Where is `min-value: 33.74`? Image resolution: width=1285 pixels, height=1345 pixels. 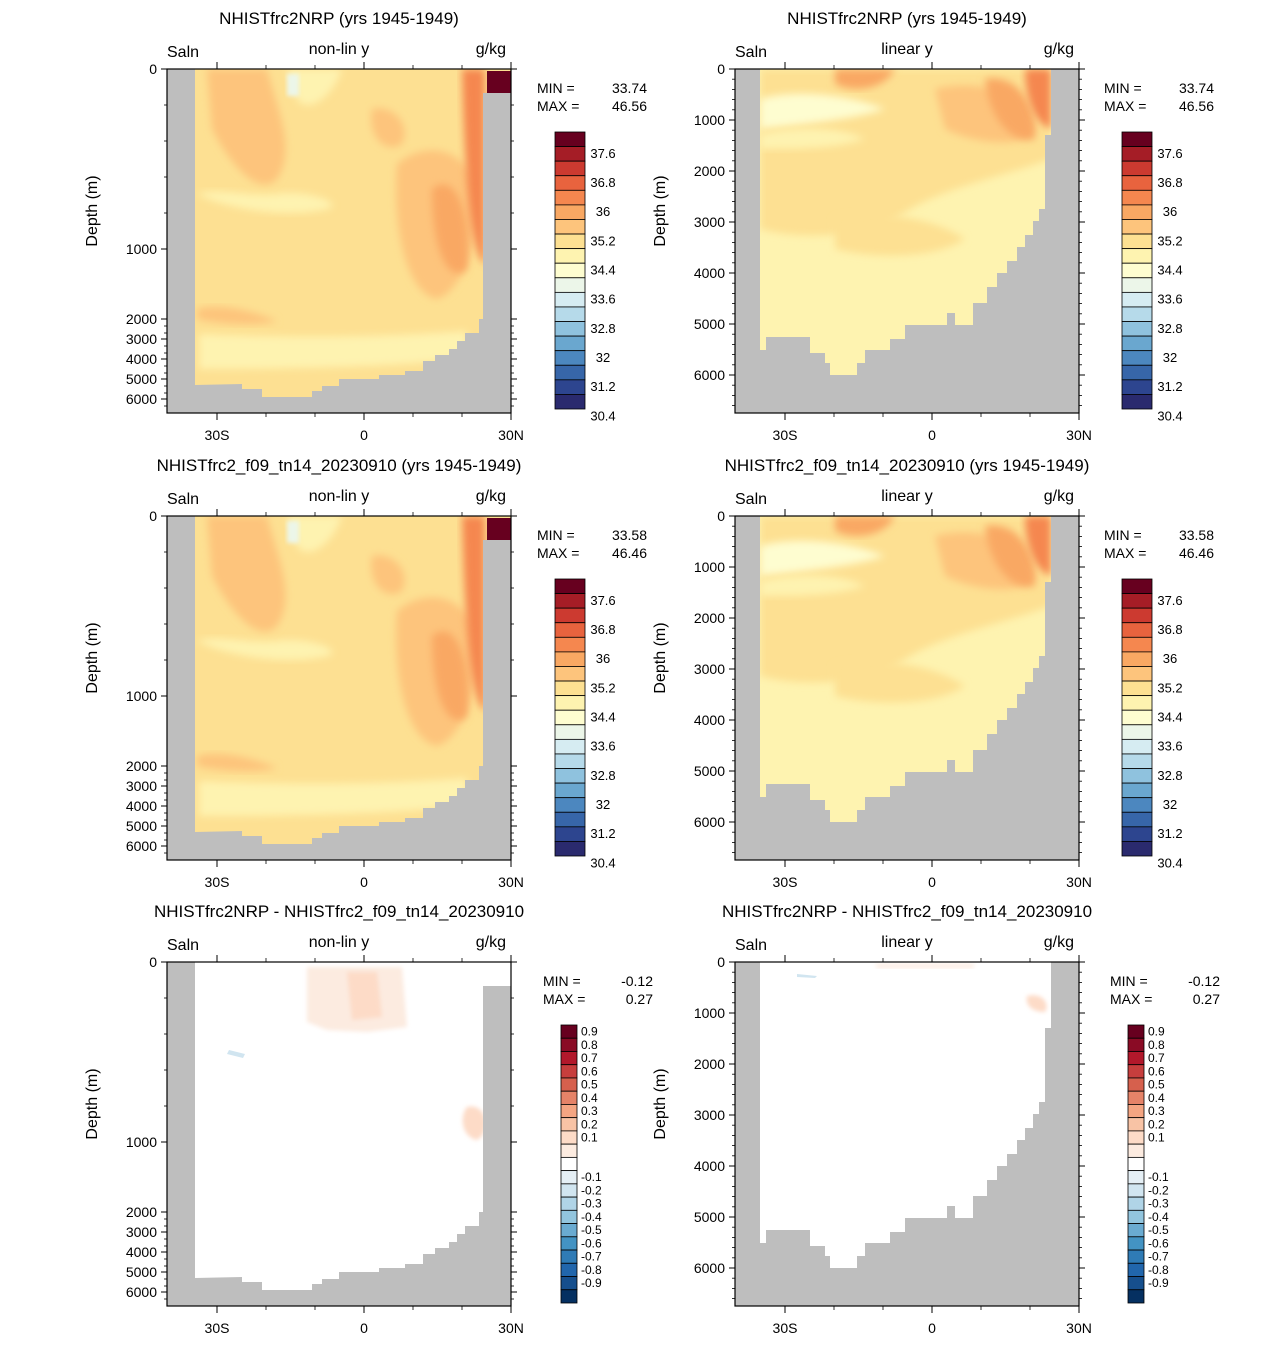
min-value: 33.74 is located at coordinates (629, 88).